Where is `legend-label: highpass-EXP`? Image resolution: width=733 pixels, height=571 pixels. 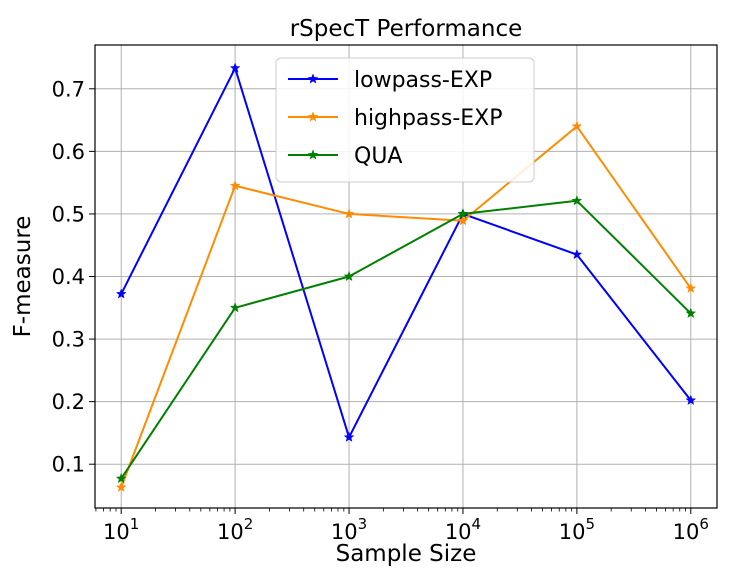 legend-label: highpass-EXP is located at coordinates (428, 118).